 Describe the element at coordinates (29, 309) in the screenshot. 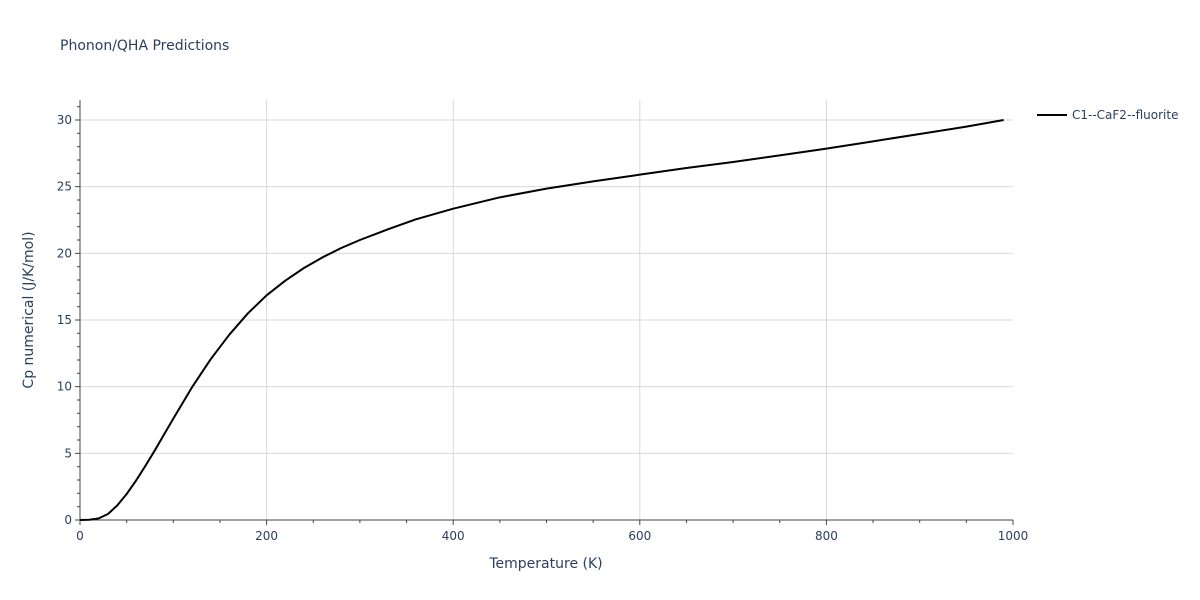

I see `y-axis-title: Cp numerical (J/K/mol)` at that location.